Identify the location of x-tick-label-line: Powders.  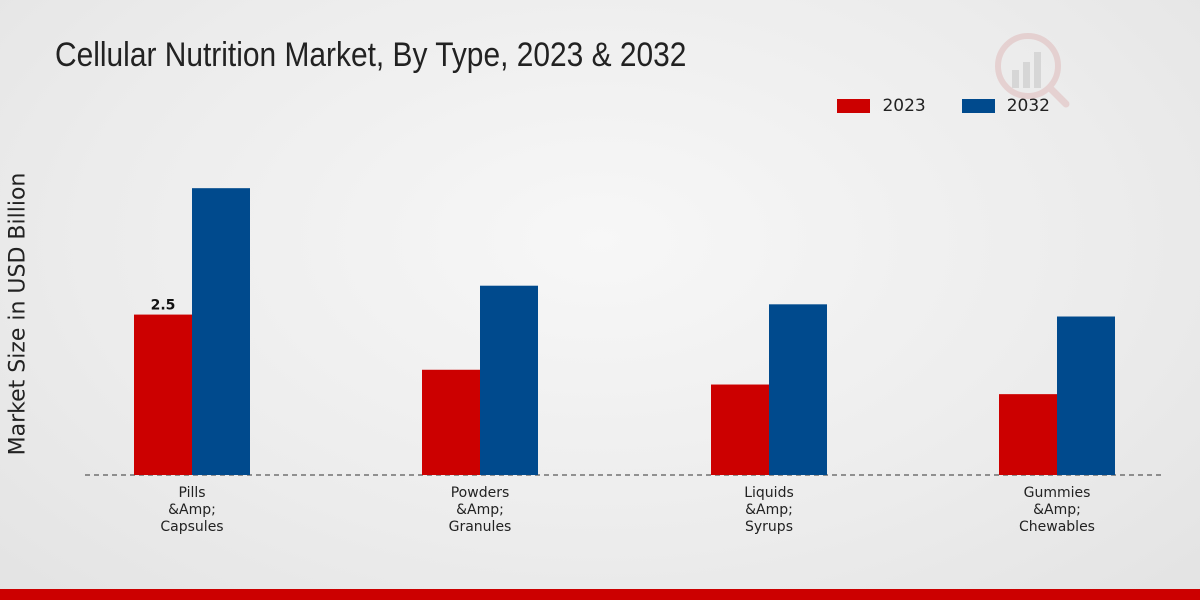
(480, 493).